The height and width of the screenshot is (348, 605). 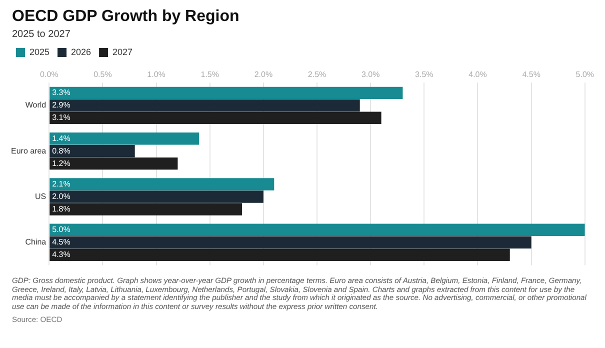 I want to click on x-tick-label: 5.0%, so click(x=585, y=75).